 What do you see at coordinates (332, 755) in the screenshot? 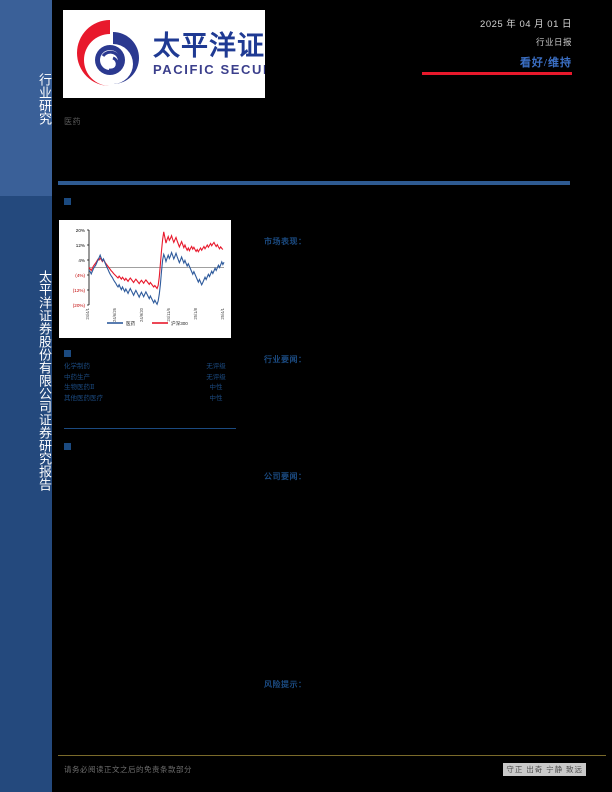
I see `footer-divider` at bounding box center [332, 755].